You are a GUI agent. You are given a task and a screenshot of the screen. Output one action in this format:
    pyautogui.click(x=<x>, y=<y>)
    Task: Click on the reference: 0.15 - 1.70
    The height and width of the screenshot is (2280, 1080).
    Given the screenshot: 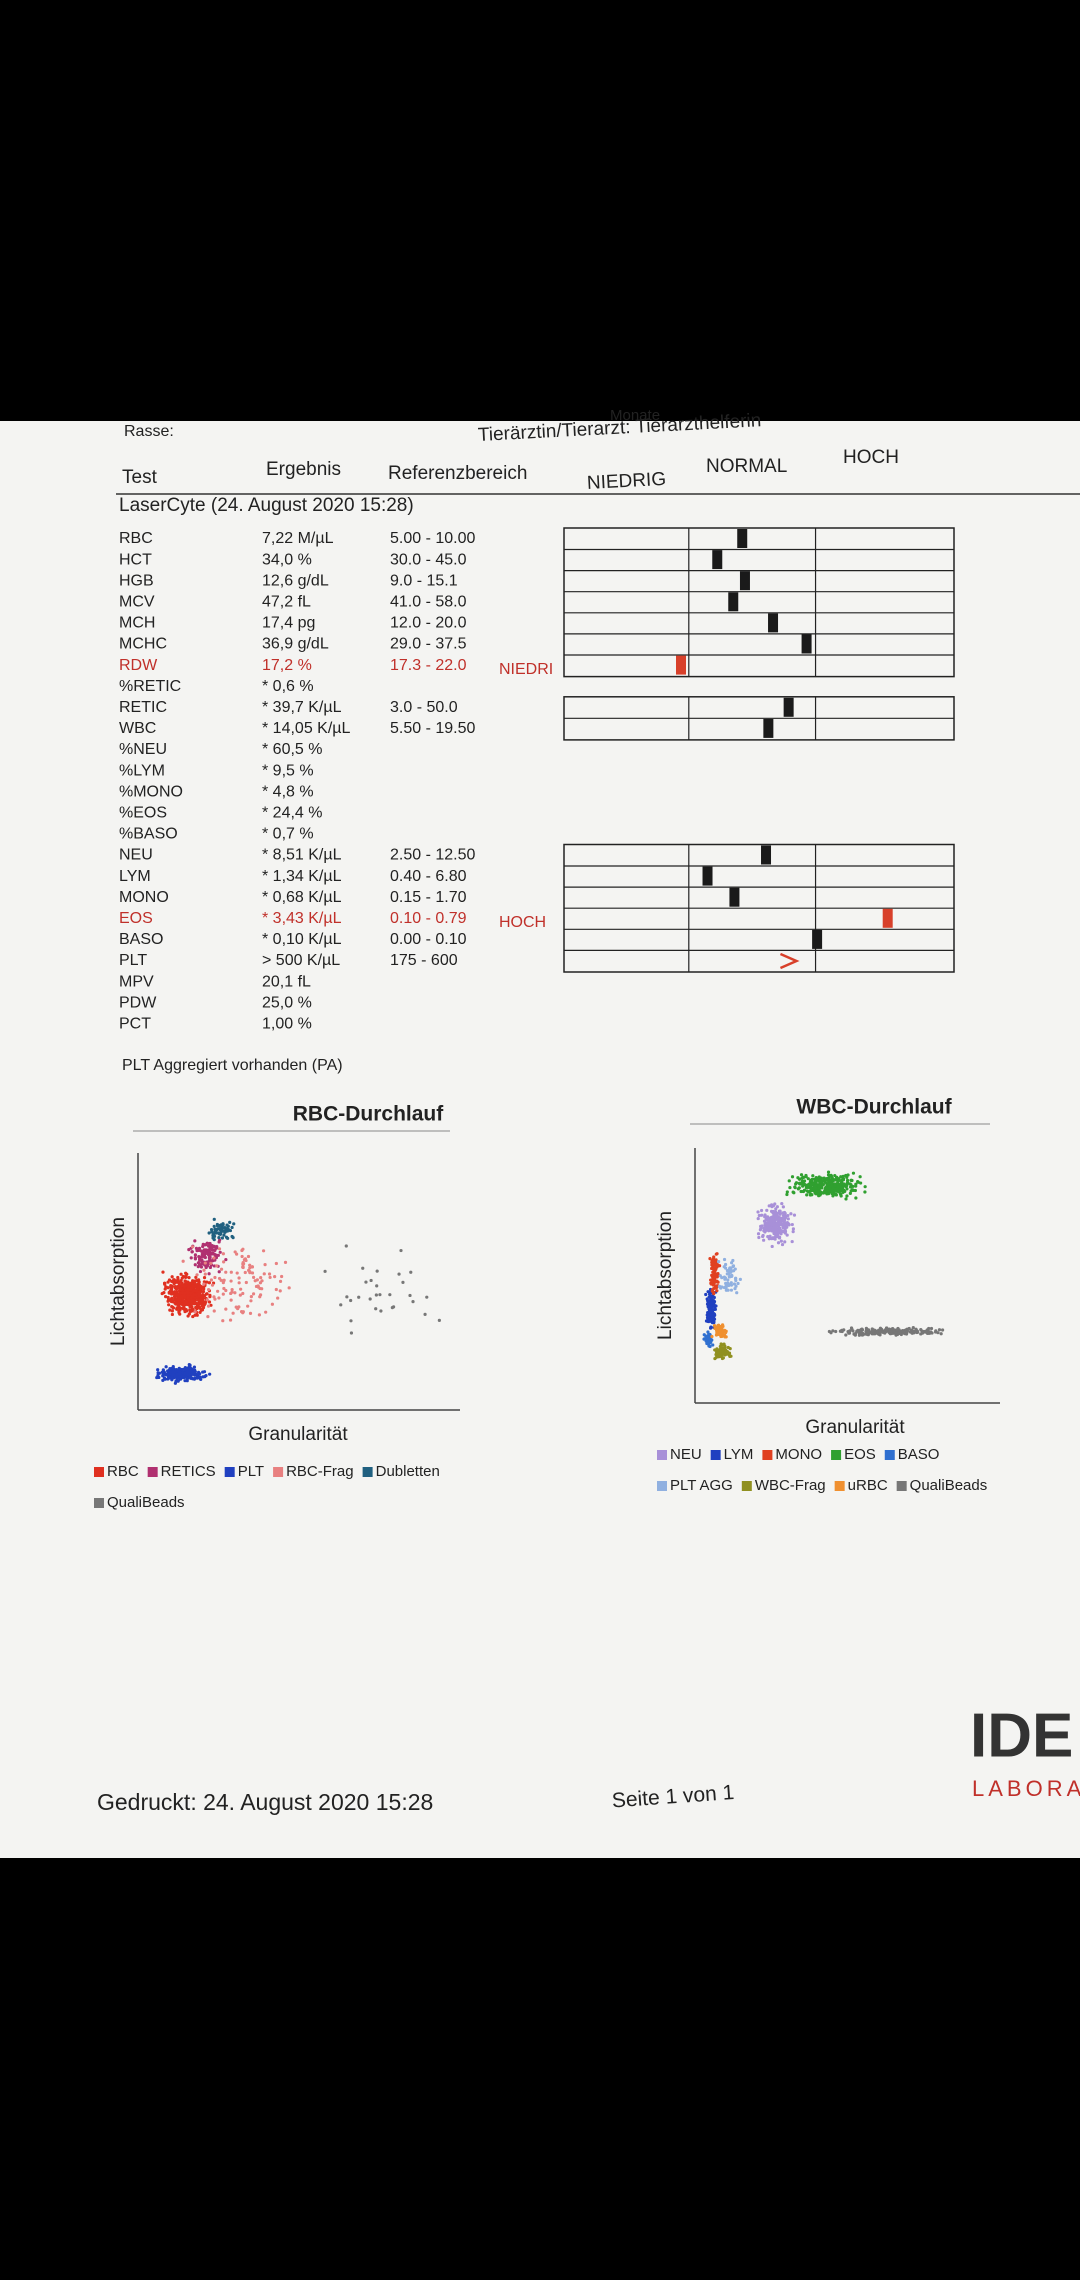 What is the action you would take?
    pyautogui.click(x=428, y=897)
    